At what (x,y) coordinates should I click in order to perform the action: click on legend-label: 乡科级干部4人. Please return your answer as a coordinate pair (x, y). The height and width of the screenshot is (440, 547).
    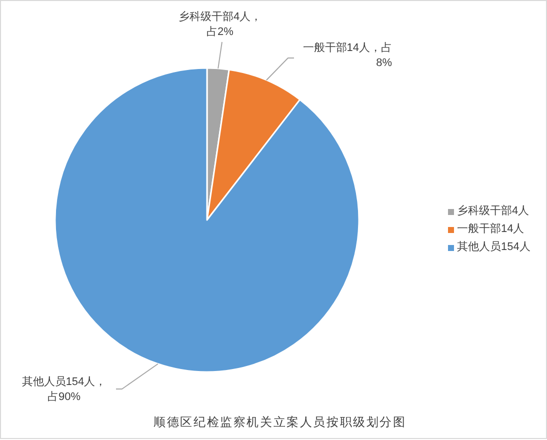
    Looking at the image, I should click on (493, 211).